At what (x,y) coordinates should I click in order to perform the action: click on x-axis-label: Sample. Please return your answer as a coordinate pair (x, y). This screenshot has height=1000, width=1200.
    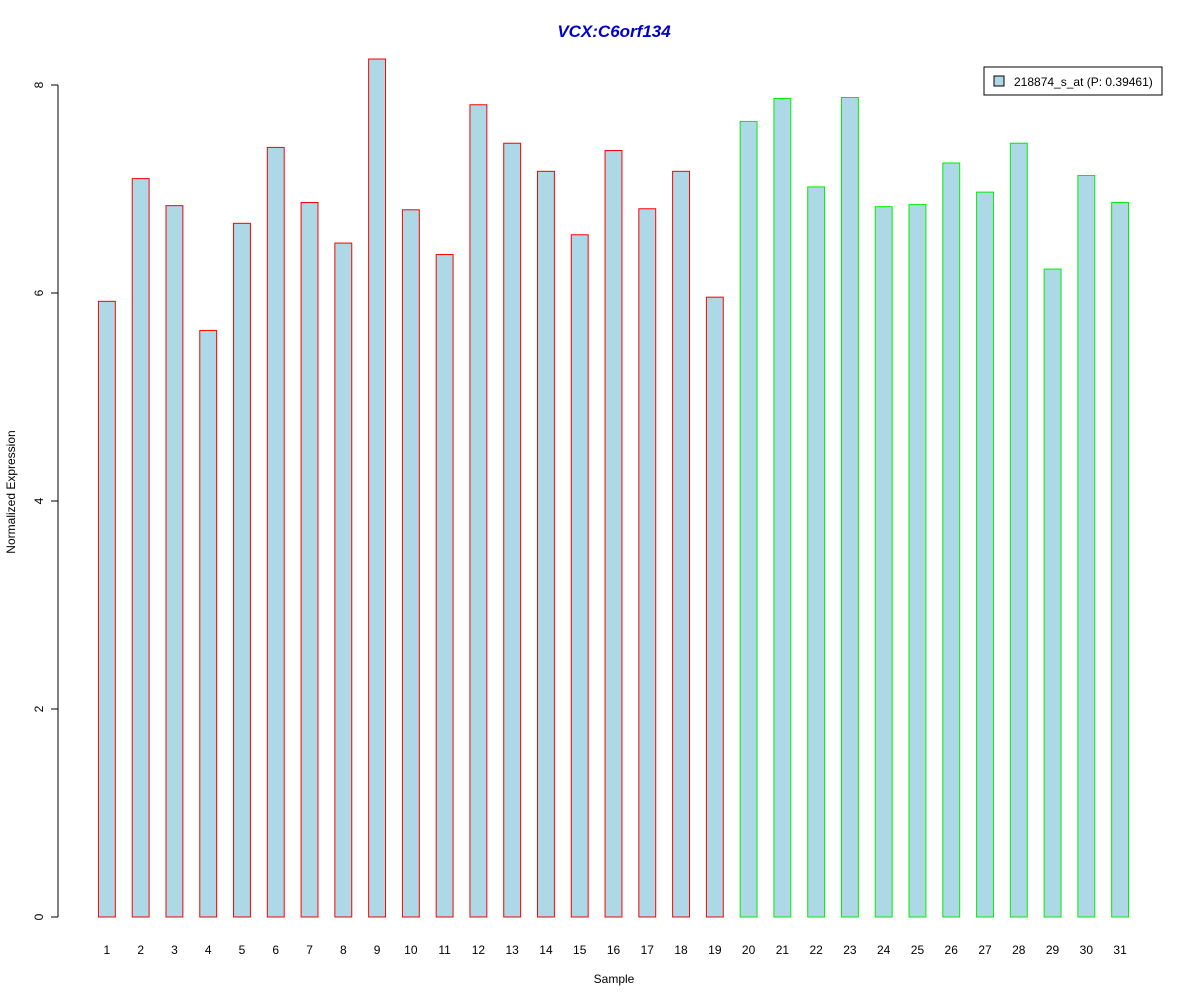
    Looking at the image, I should click on (614, 979).